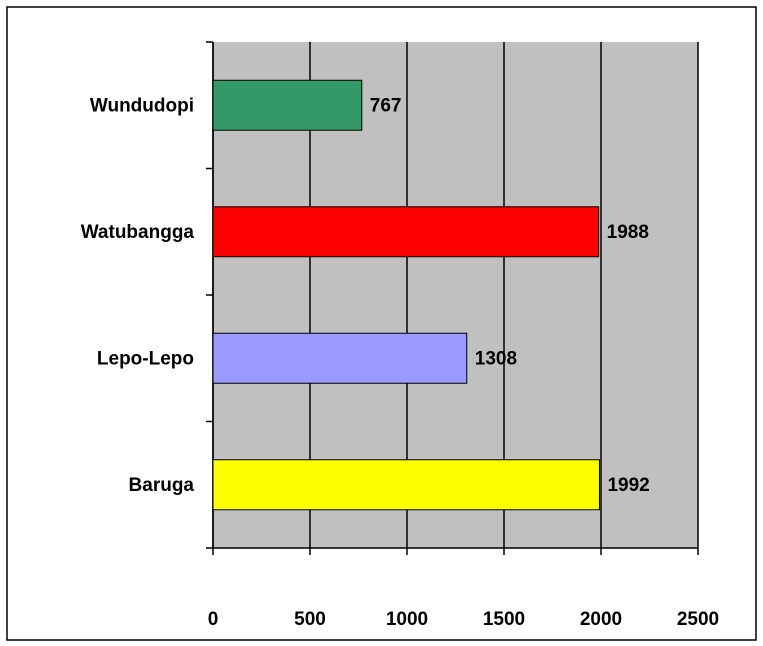 Image resolution: width=763 pixels, height=646 pixels. What do you see at coordinates (628, 232) in the screenshot?
I see `value-label: 1988` at bounding box center [628, 232].